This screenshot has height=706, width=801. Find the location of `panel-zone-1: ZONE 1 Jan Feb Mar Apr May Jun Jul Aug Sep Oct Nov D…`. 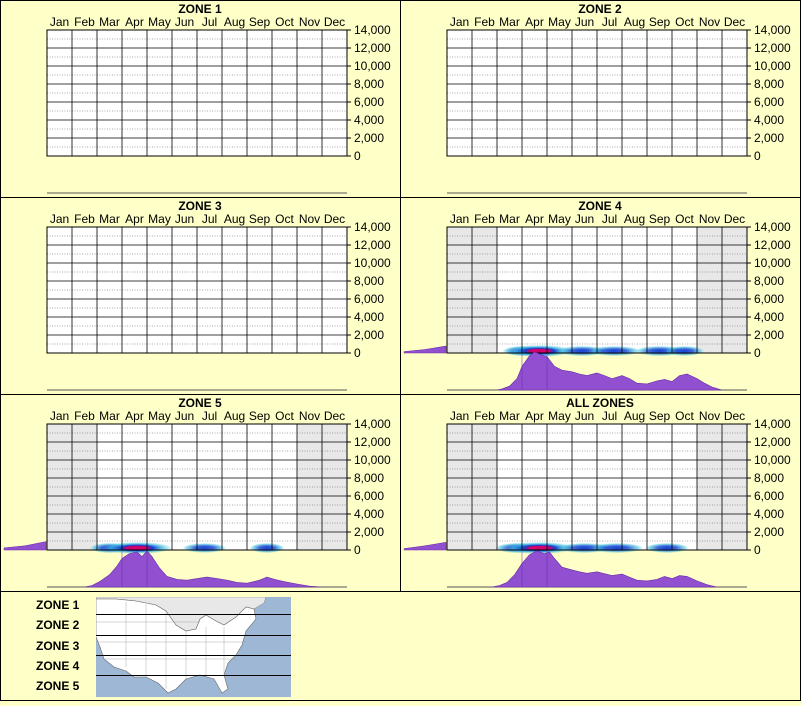

panel-zone-1: ZONE 1 Jan Feb Mar Apr May Jun Jul Aug Sep Oct Nov D… is located at coordinates (218, 98).